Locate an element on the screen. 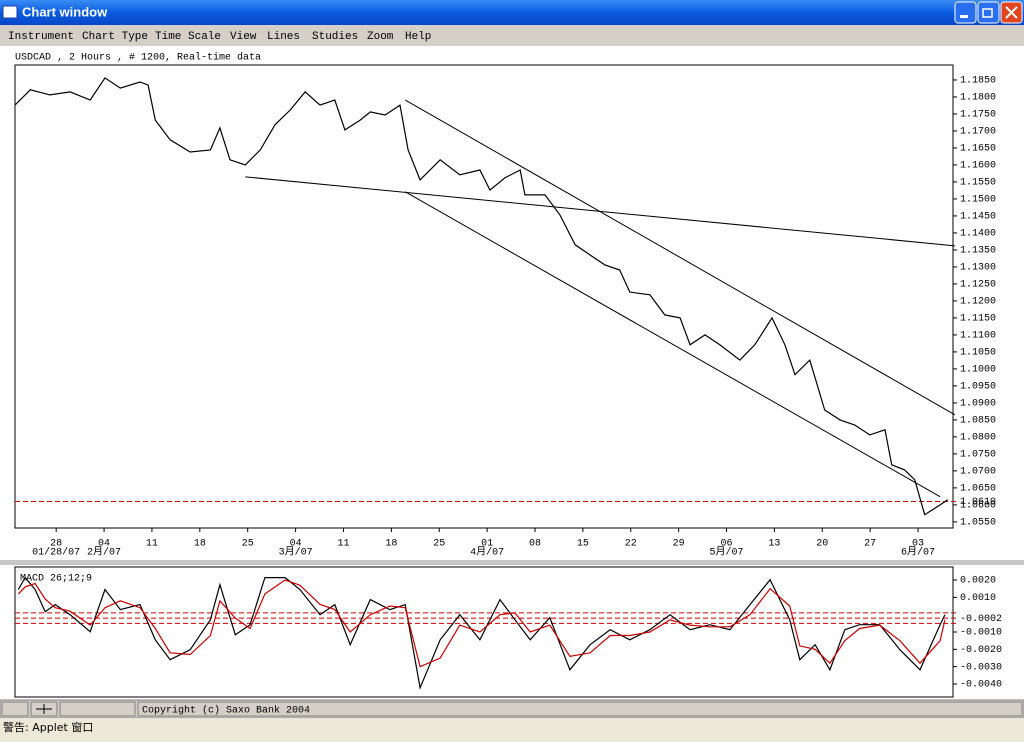  menu-item: View is located at coordinates (243, 37).